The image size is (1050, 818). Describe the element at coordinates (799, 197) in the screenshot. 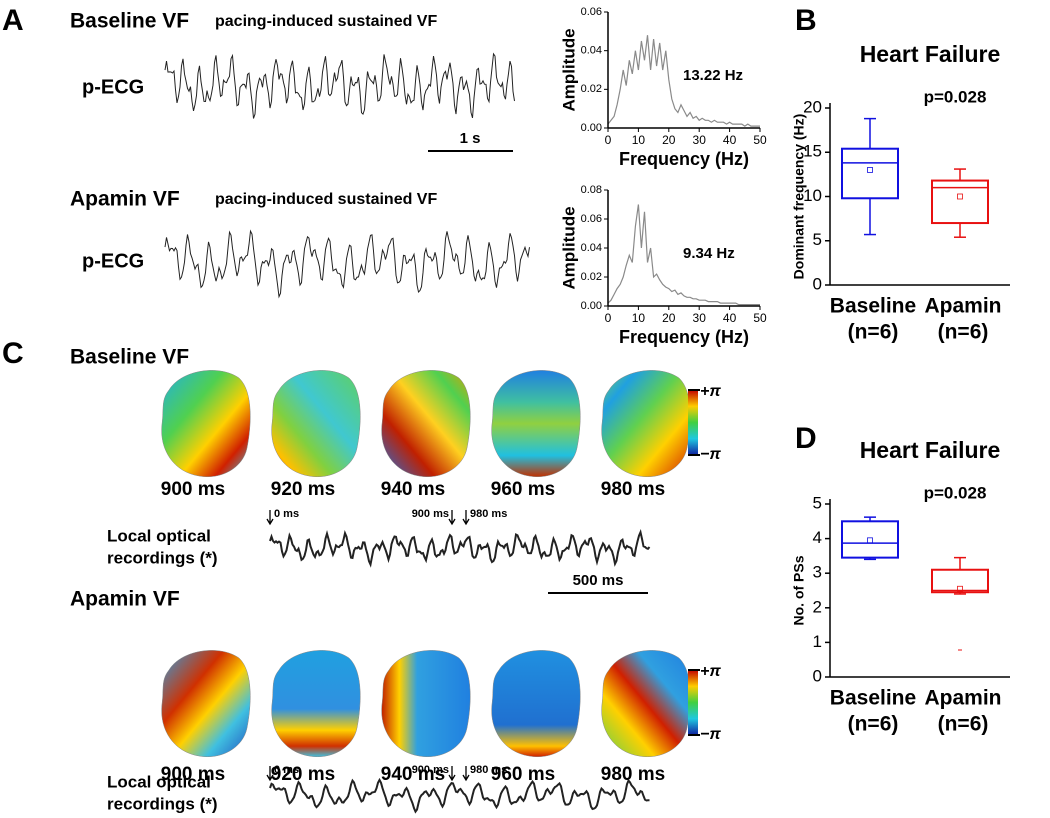

I see `y-axis-label: Dominant frequency (Hz)` at that location.